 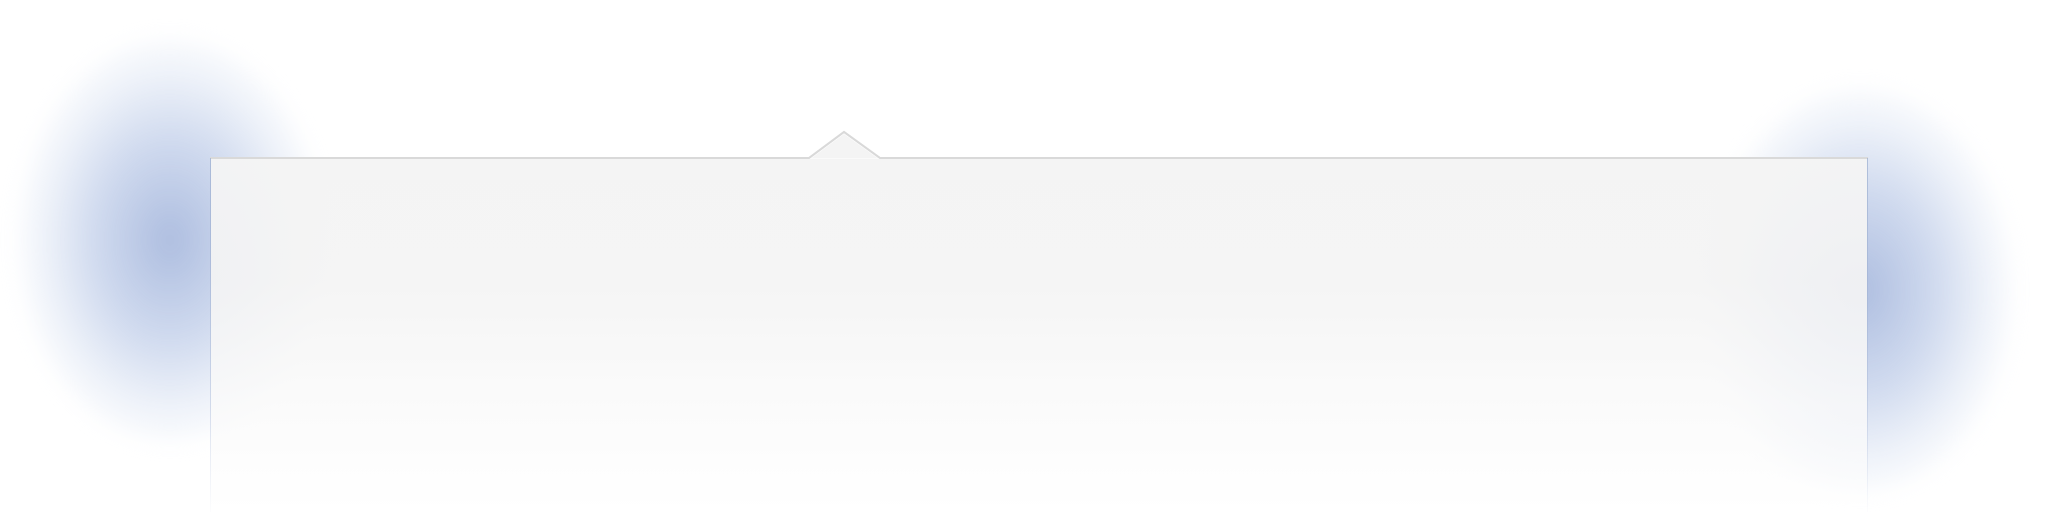 I want to click on popover-arrow-icon, so click(x=844, y=146).